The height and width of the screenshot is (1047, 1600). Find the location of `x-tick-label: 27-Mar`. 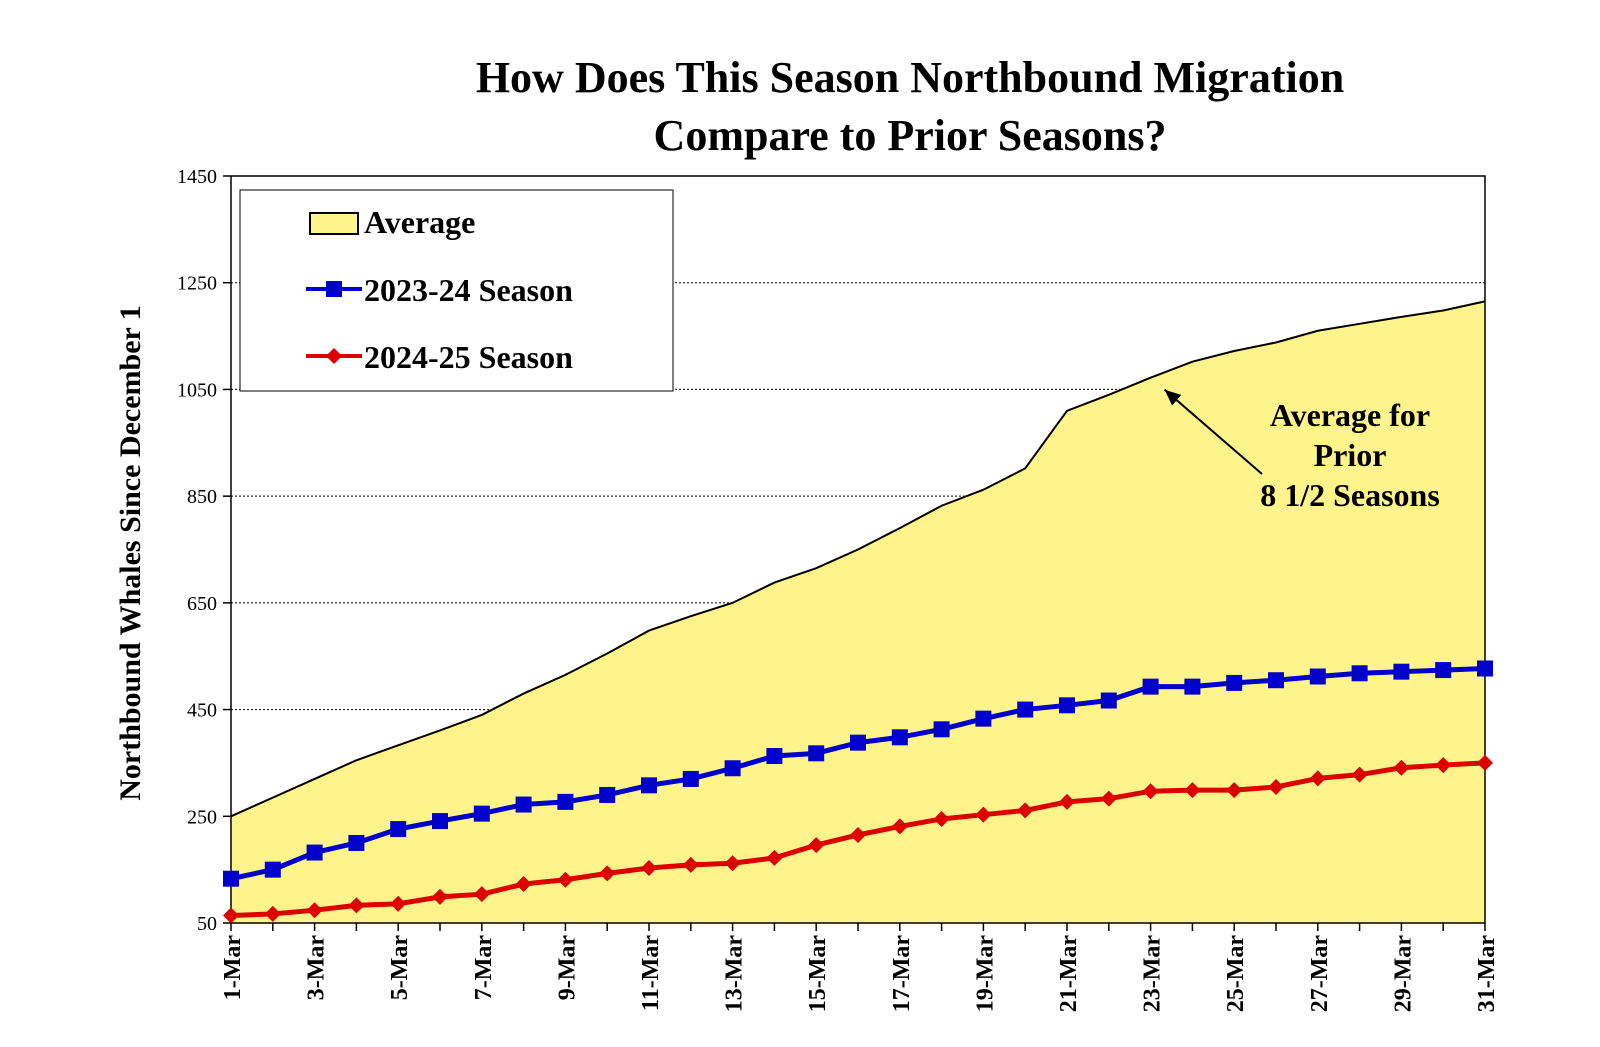

x-tick-label: 27-Mar is located at coordinates (1320, 974).